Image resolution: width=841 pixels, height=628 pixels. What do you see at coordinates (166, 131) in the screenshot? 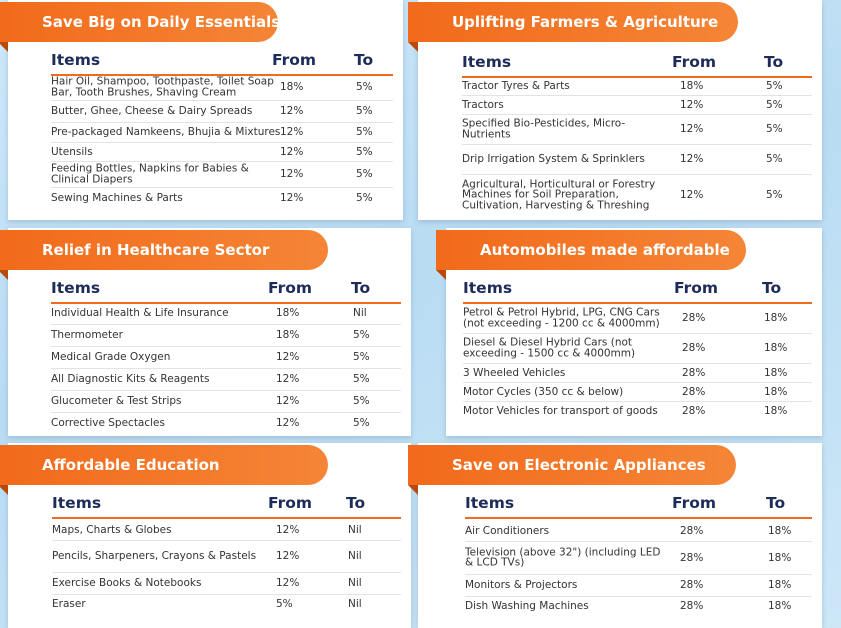
I see `row-item: Pre-packaged Namkeens, Bhujia & Mixtures` at bounding box center [166, 131].